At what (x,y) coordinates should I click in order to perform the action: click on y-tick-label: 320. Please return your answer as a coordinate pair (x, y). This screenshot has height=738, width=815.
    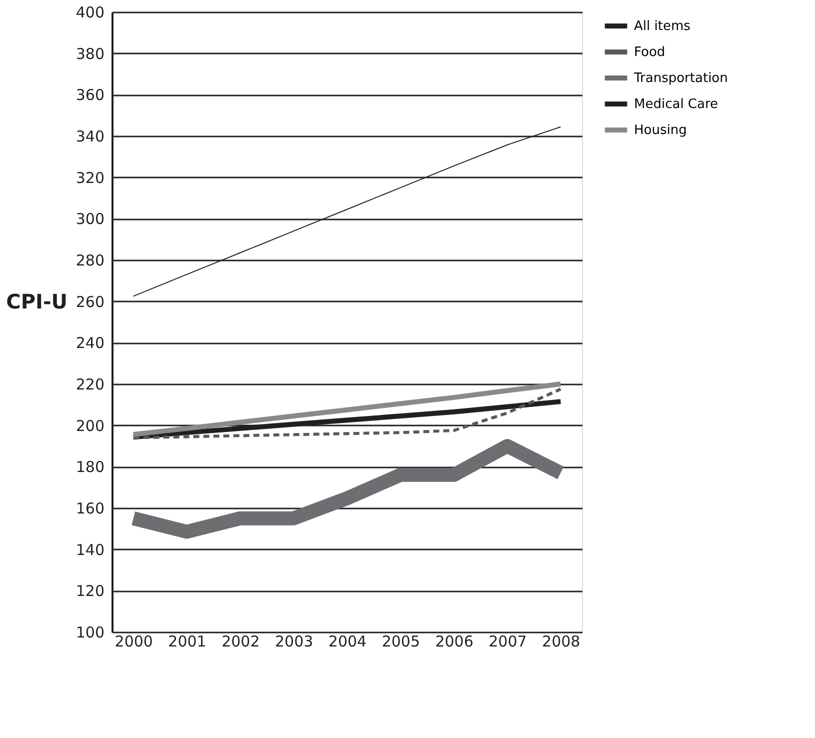
    Looking at the image, I should click on (90, 177).